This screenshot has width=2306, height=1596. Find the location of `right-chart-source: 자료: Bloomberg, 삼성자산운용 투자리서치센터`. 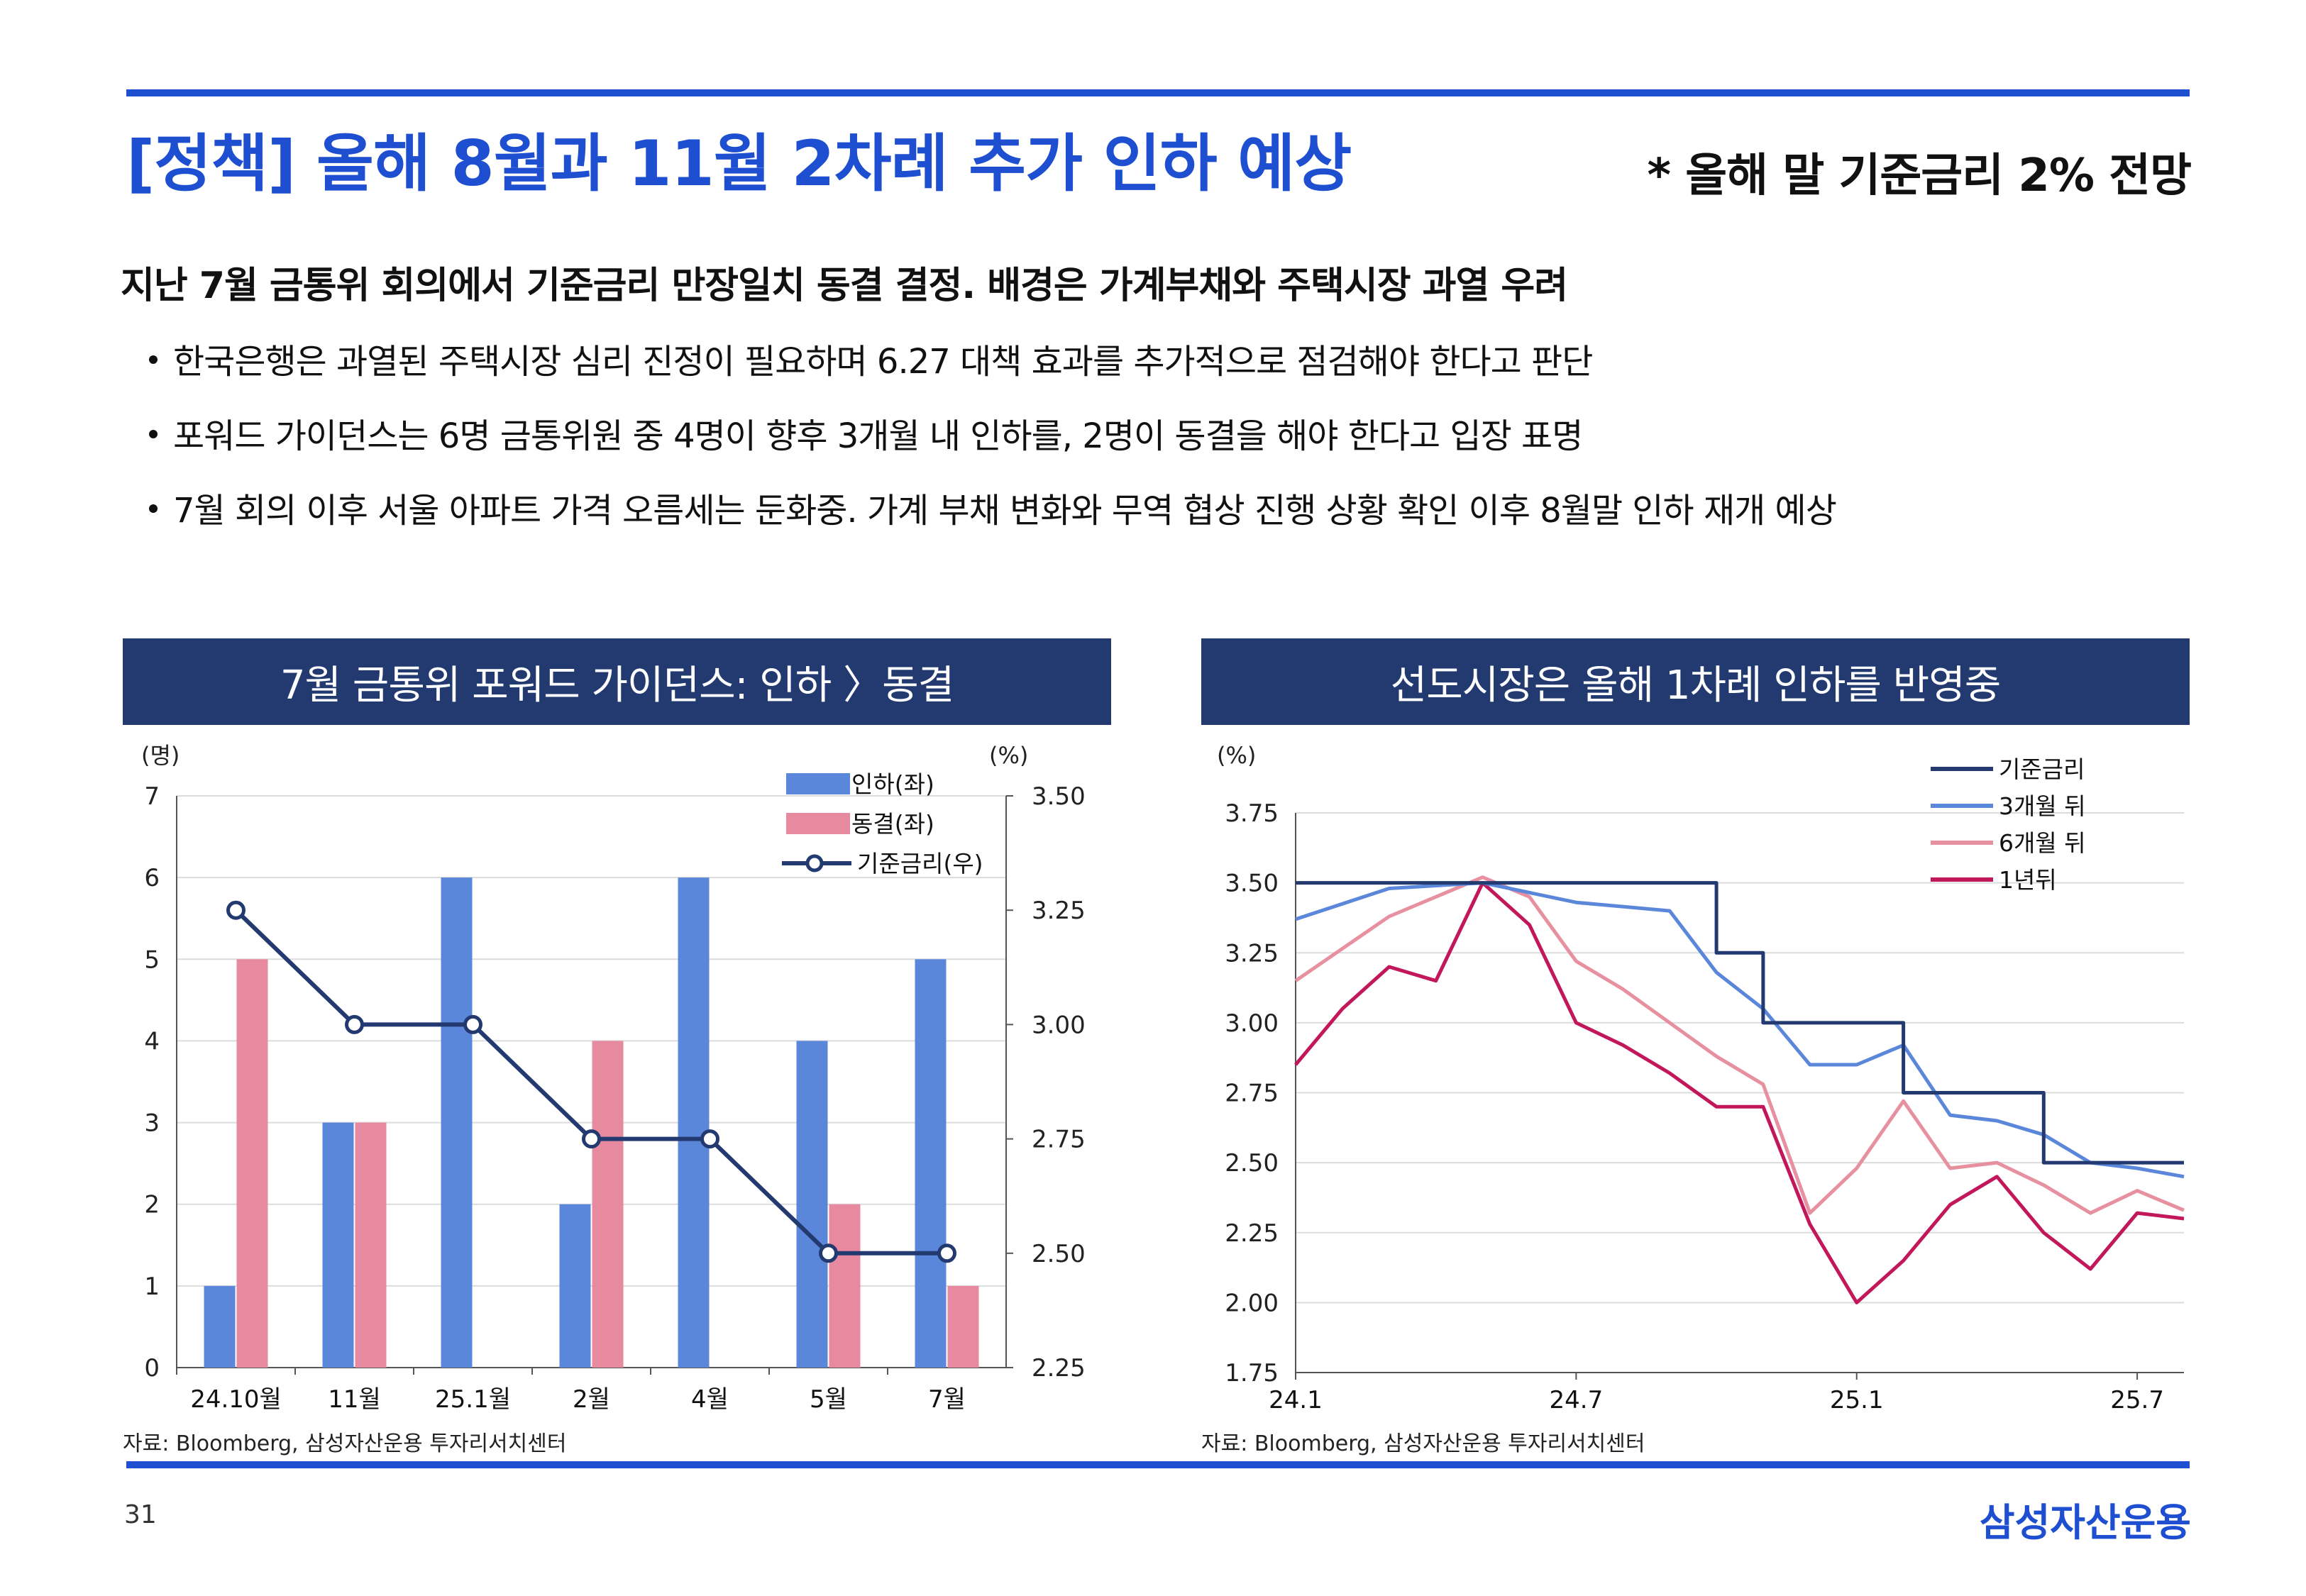

right-chart-source: 자료: Bloomberg, 삼성자산운용 투자리서치센터 is located at coordinates (1423, 1444).